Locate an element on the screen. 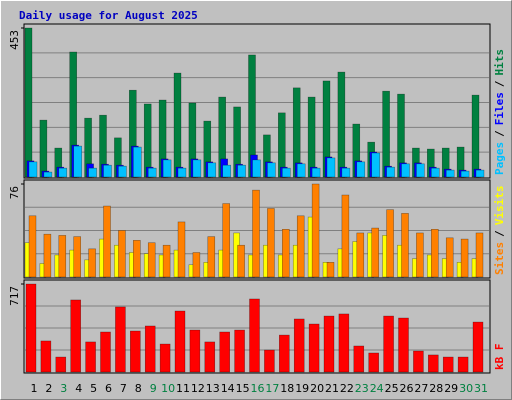  x-tick-label: 5 is located at coordinates (93, 388).